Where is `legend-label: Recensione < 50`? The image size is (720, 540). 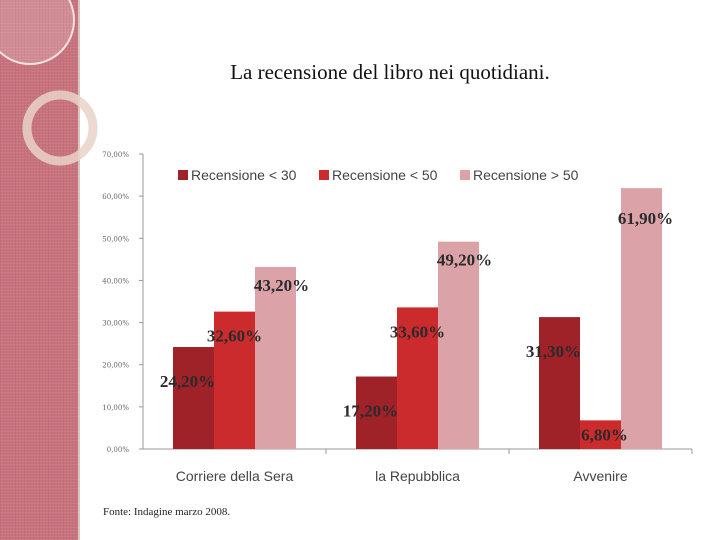
legend-label: Recensione < 50 is located at coordinates (385, 175).